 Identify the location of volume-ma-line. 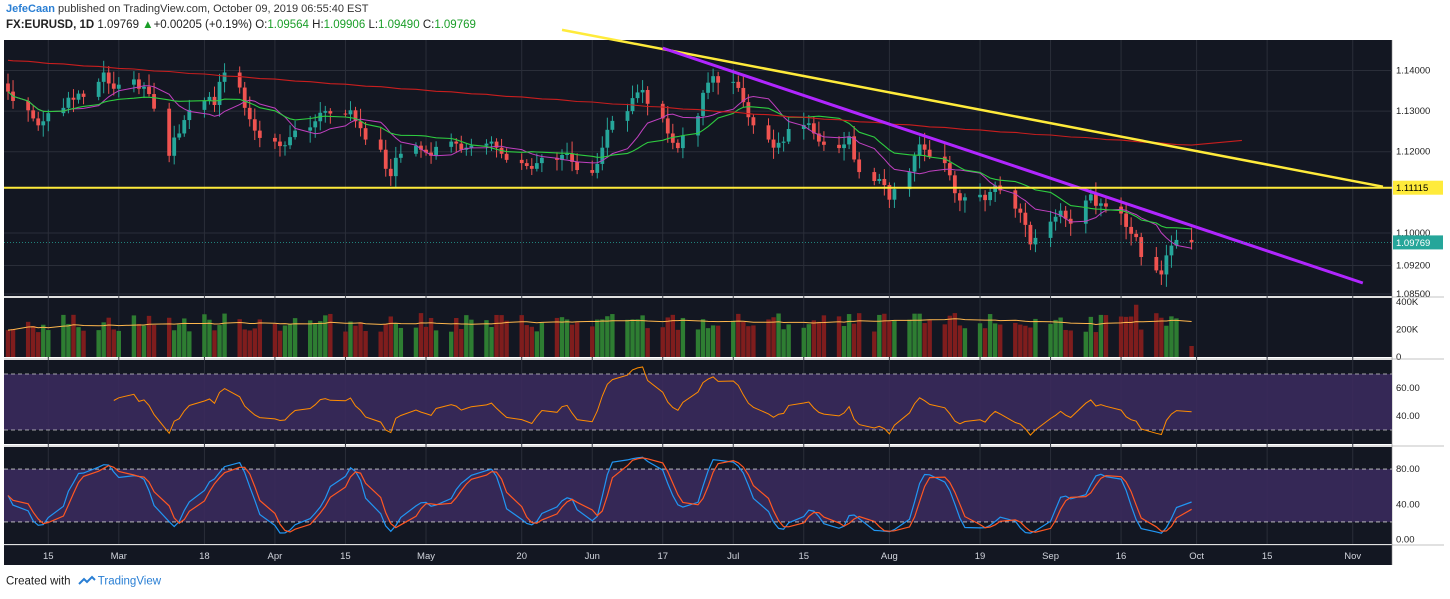
(599, 324).